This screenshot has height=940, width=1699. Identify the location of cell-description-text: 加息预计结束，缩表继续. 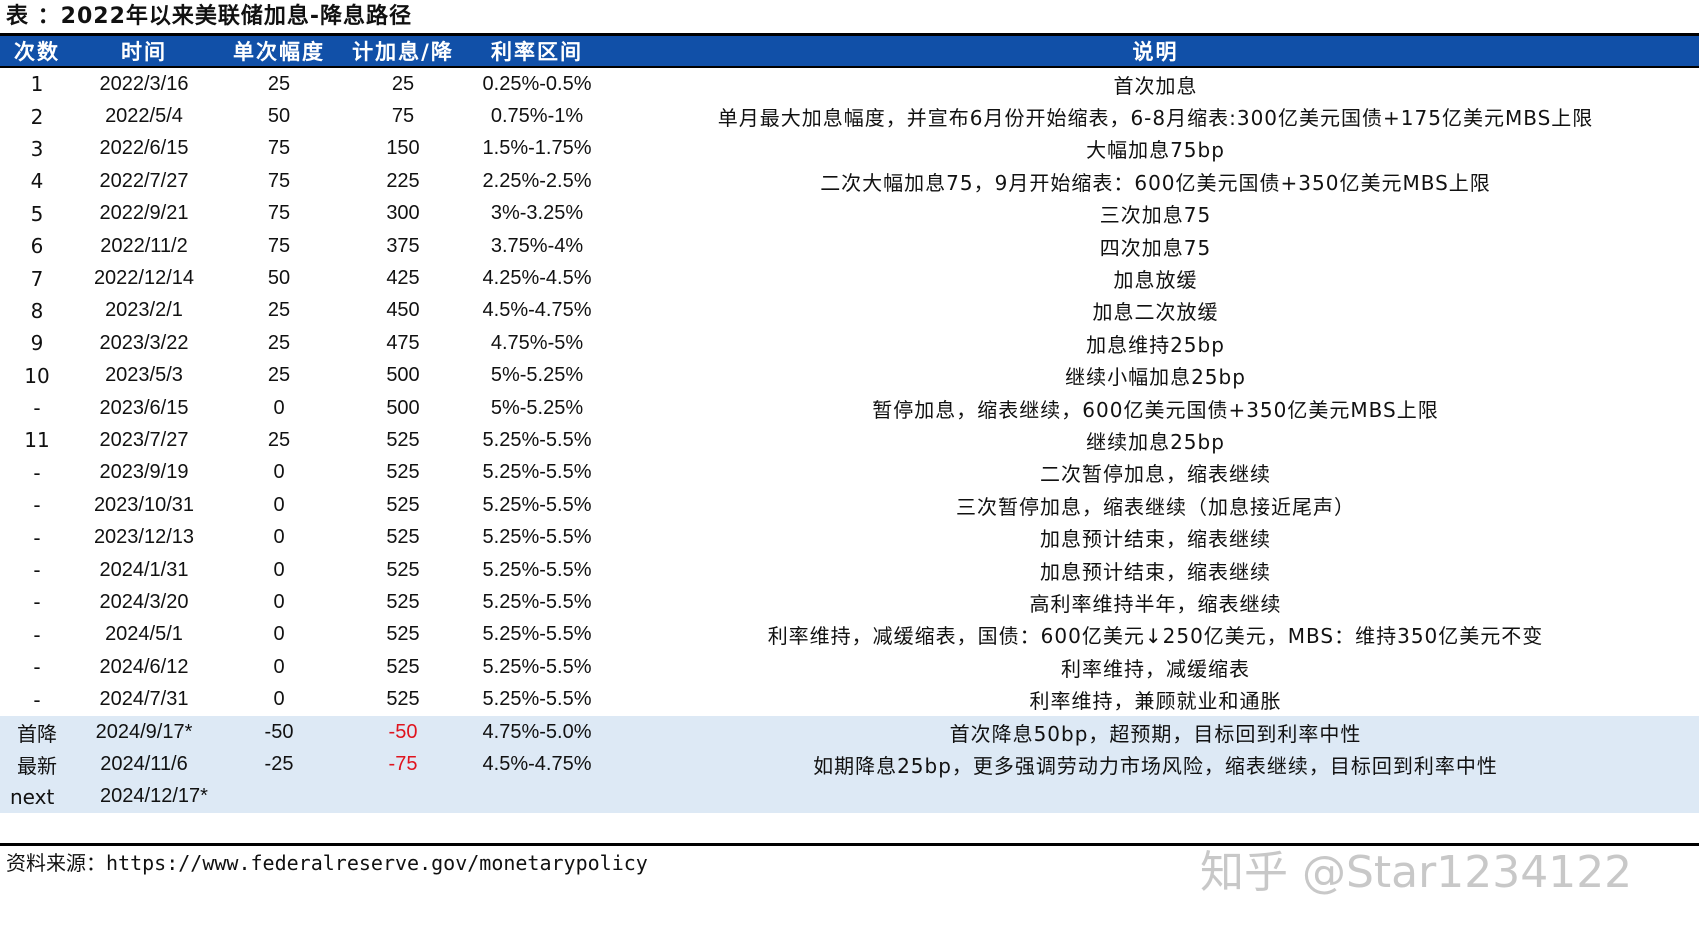
(1155, 571).